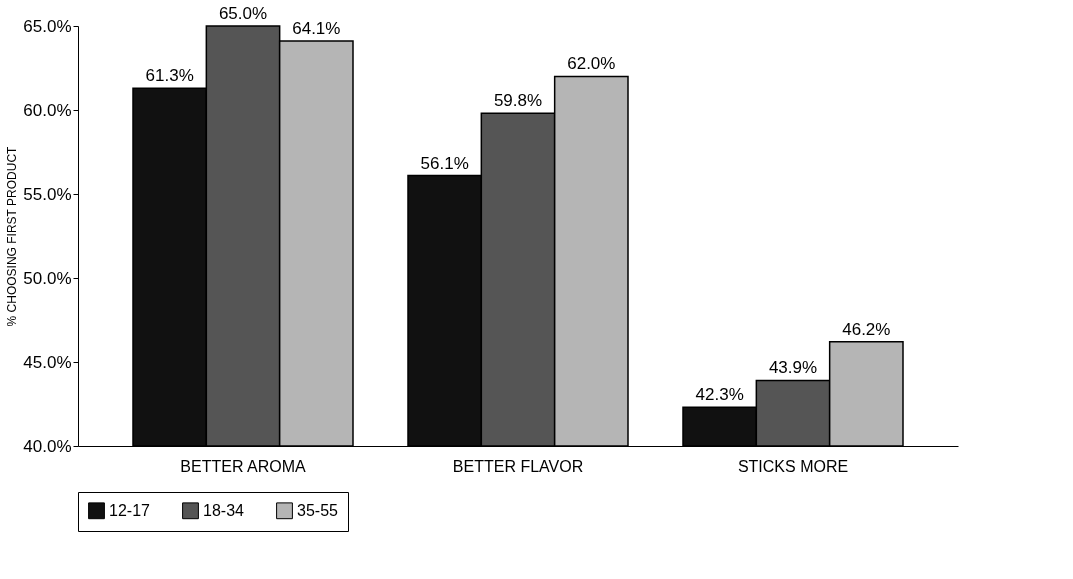  What do you see at coordinates (243, 466) in the screenshot?
I see `x-tick-label: BETTER AROMA` at bounding box center [243, 466].